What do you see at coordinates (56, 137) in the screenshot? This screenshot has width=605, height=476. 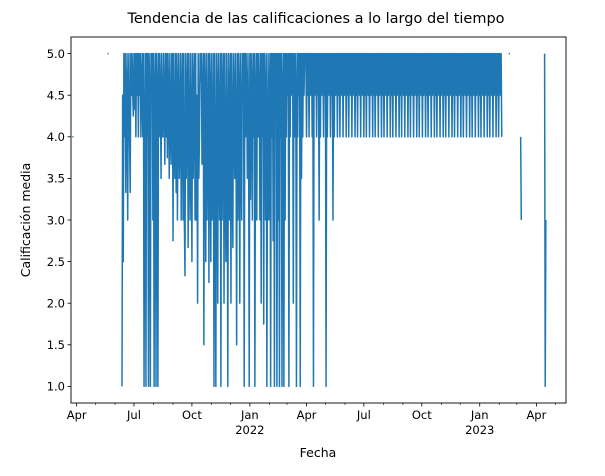 I see `y-tick-label: 4.0` at bounding box center [56, 137].